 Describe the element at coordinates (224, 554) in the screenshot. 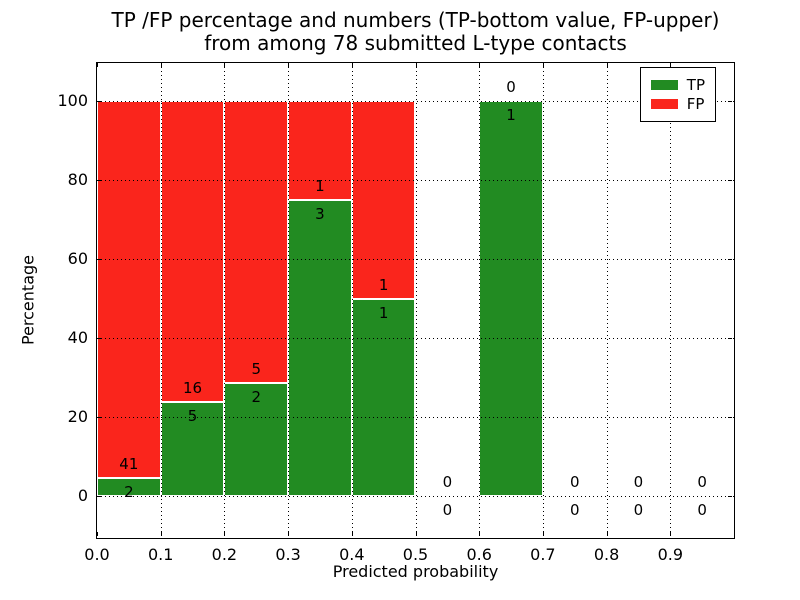

I see `x-tick-label: 0.2` at that location.